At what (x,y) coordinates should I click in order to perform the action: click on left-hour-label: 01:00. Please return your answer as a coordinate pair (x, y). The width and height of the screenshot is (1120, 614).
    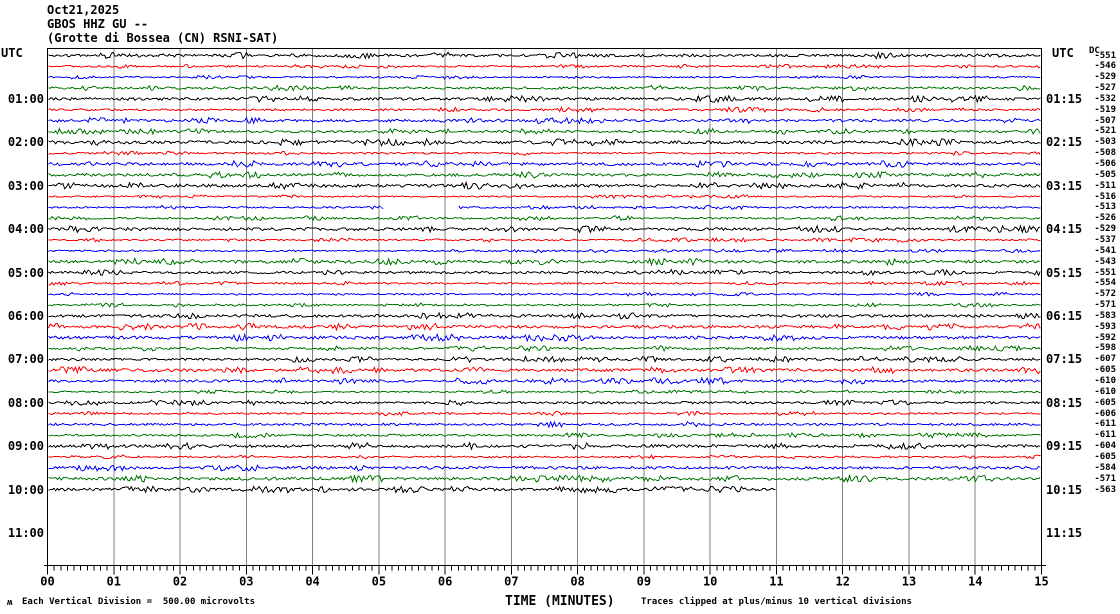
    Looking at the image, I should click on (25, 98).